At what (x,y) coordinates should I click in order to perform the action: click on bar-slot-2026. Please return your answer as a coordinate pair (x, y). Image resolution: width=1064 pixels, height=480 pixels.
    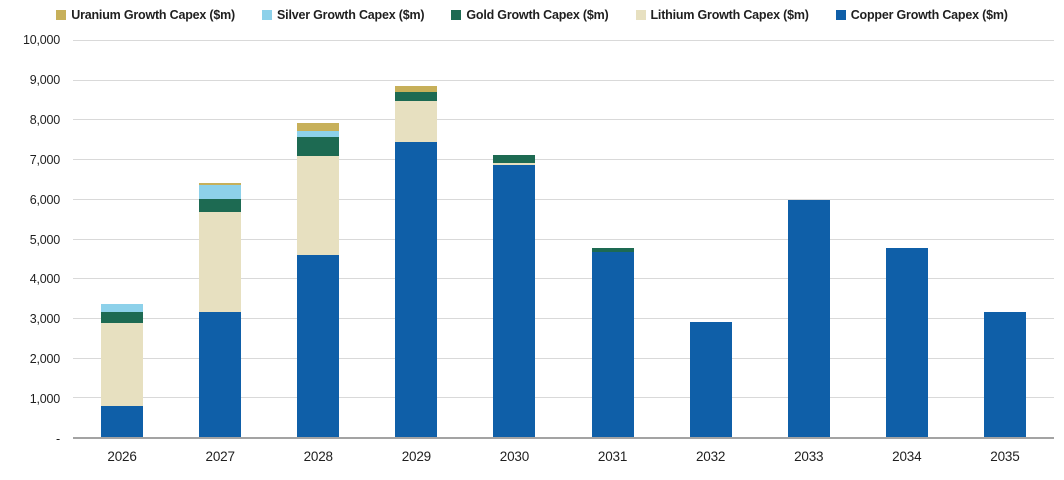
    Looking at the image, I should click on (122, 238).